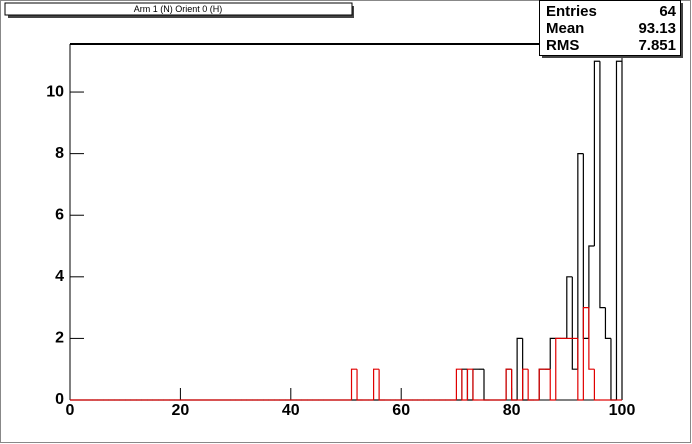 The width and height of the screenshot is (692, 444). Describe the element at coordinates (291, 410) in the screenshot. I see `x-tick-label: 40` at that location.